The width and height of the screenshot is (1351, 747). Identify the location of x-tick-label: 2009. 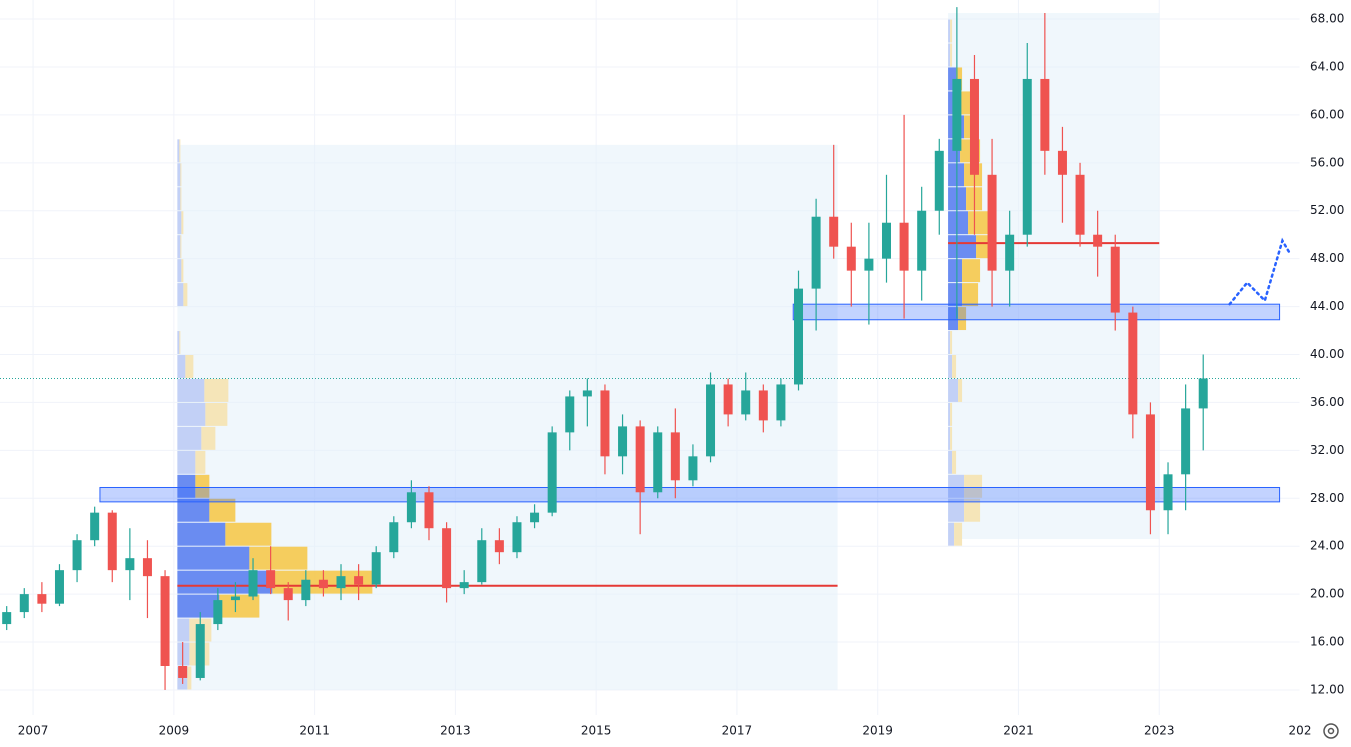
(174, 731).